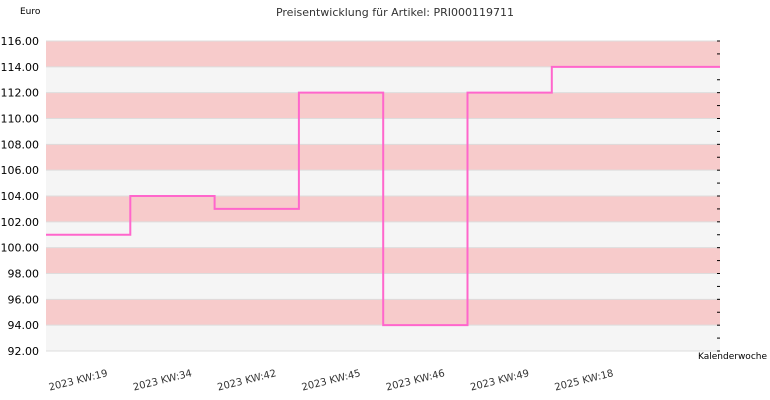 Image resolution: width=770 pixels, height=400 pixels. Describe the element at coordinates (78, 380) in the screenshot. I see `x-tick-label: 2023 KW:19` at that location.